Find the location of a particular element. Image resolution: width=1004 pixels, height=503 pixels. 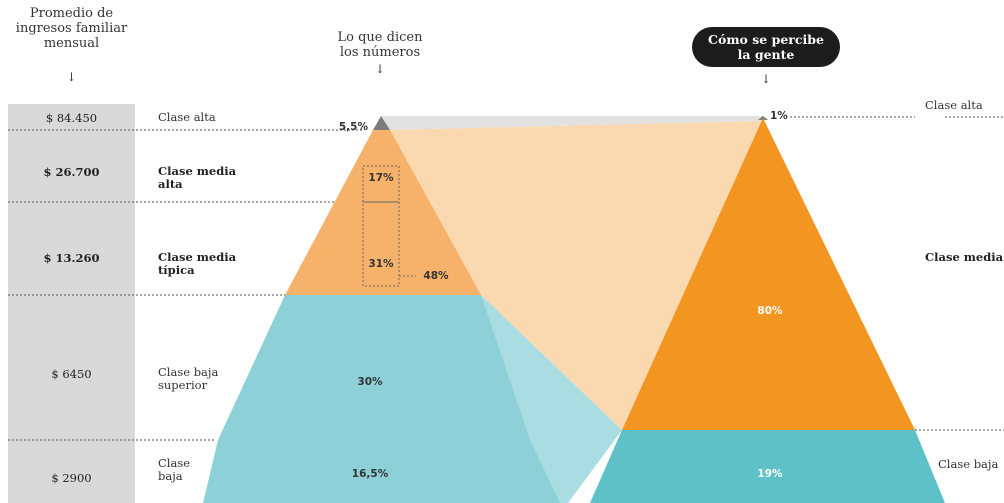

pct-baja: 16,5% is located at coordinates (370, 474).